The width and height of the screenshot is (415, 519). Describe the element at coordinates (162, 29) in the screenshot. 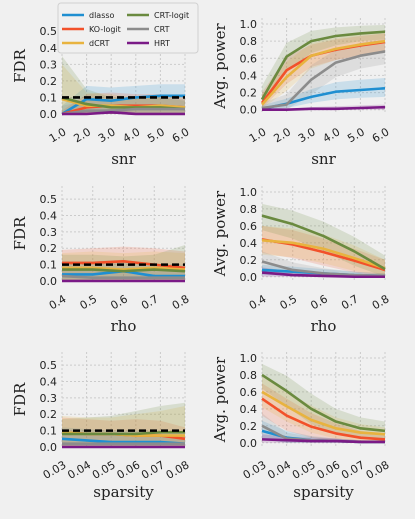

I see `legend-label-CRT: CRT` at that location.